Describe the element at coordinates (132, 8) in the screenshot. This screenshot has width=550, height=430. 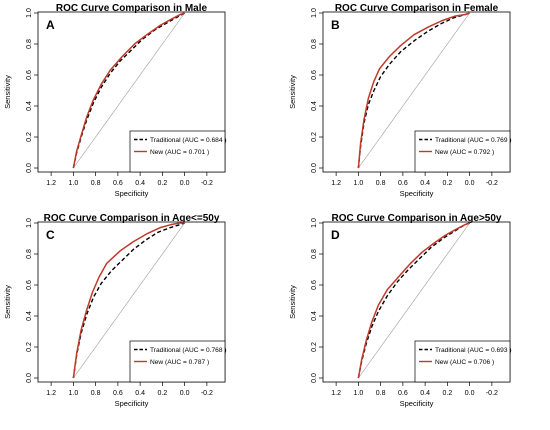
I see `chart-title: ROC Curve Comparison in Male` at that location.